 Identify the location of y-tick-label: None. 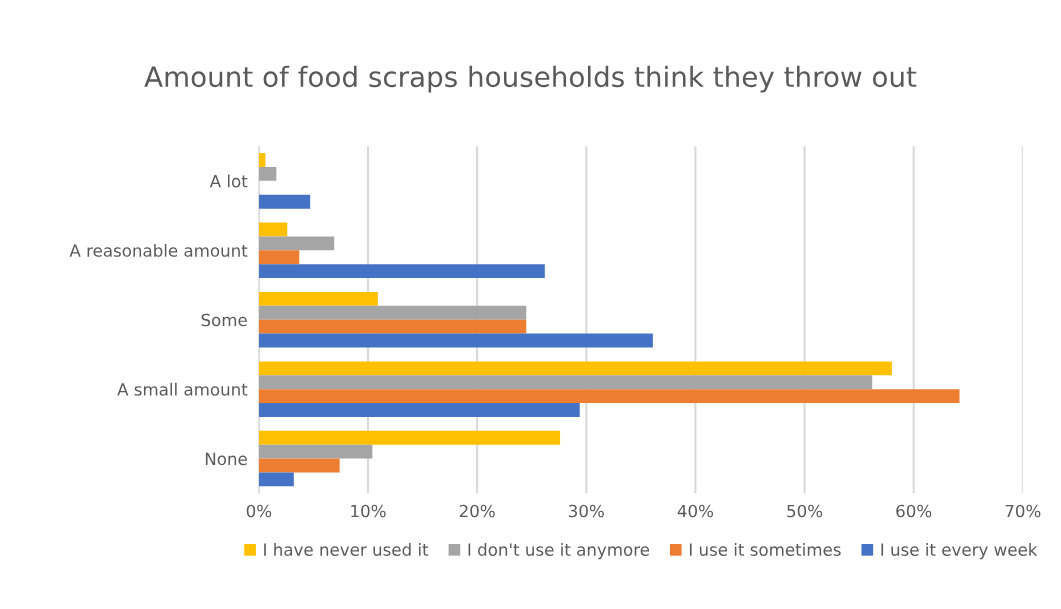
(226, 459).